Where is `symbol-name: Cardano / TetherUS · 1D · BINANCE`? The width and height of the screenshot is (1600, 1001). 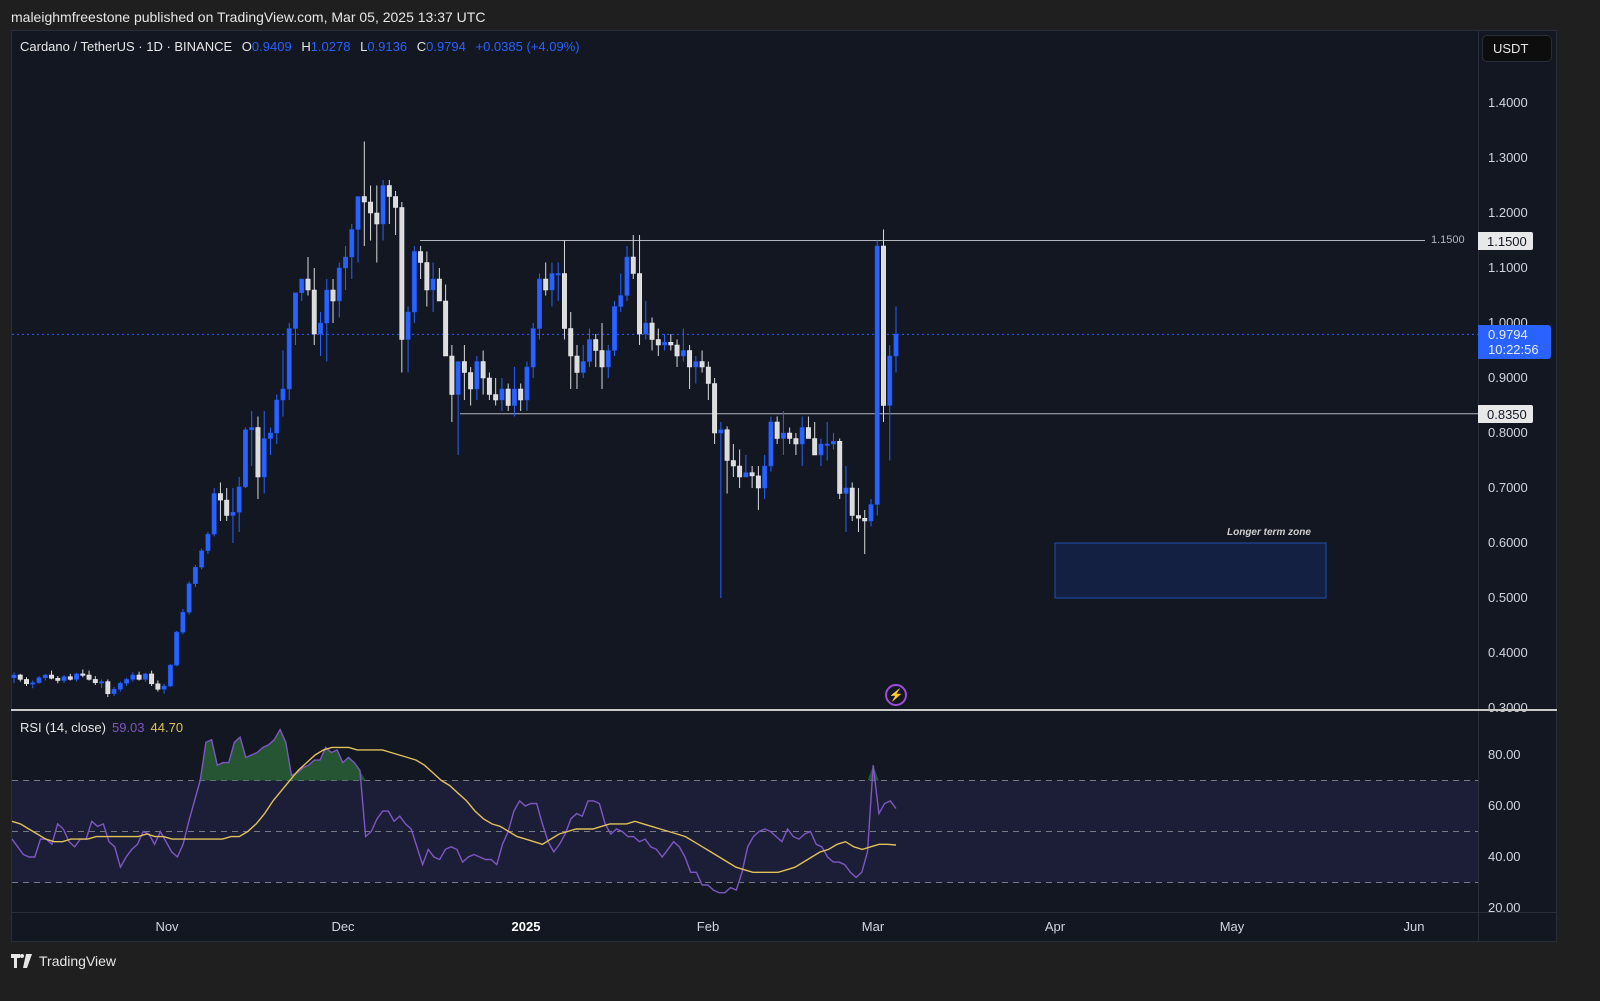
symbol-name: Cardano / TetherUS · 1D · BINANCE is located at coordinates (126, 46).